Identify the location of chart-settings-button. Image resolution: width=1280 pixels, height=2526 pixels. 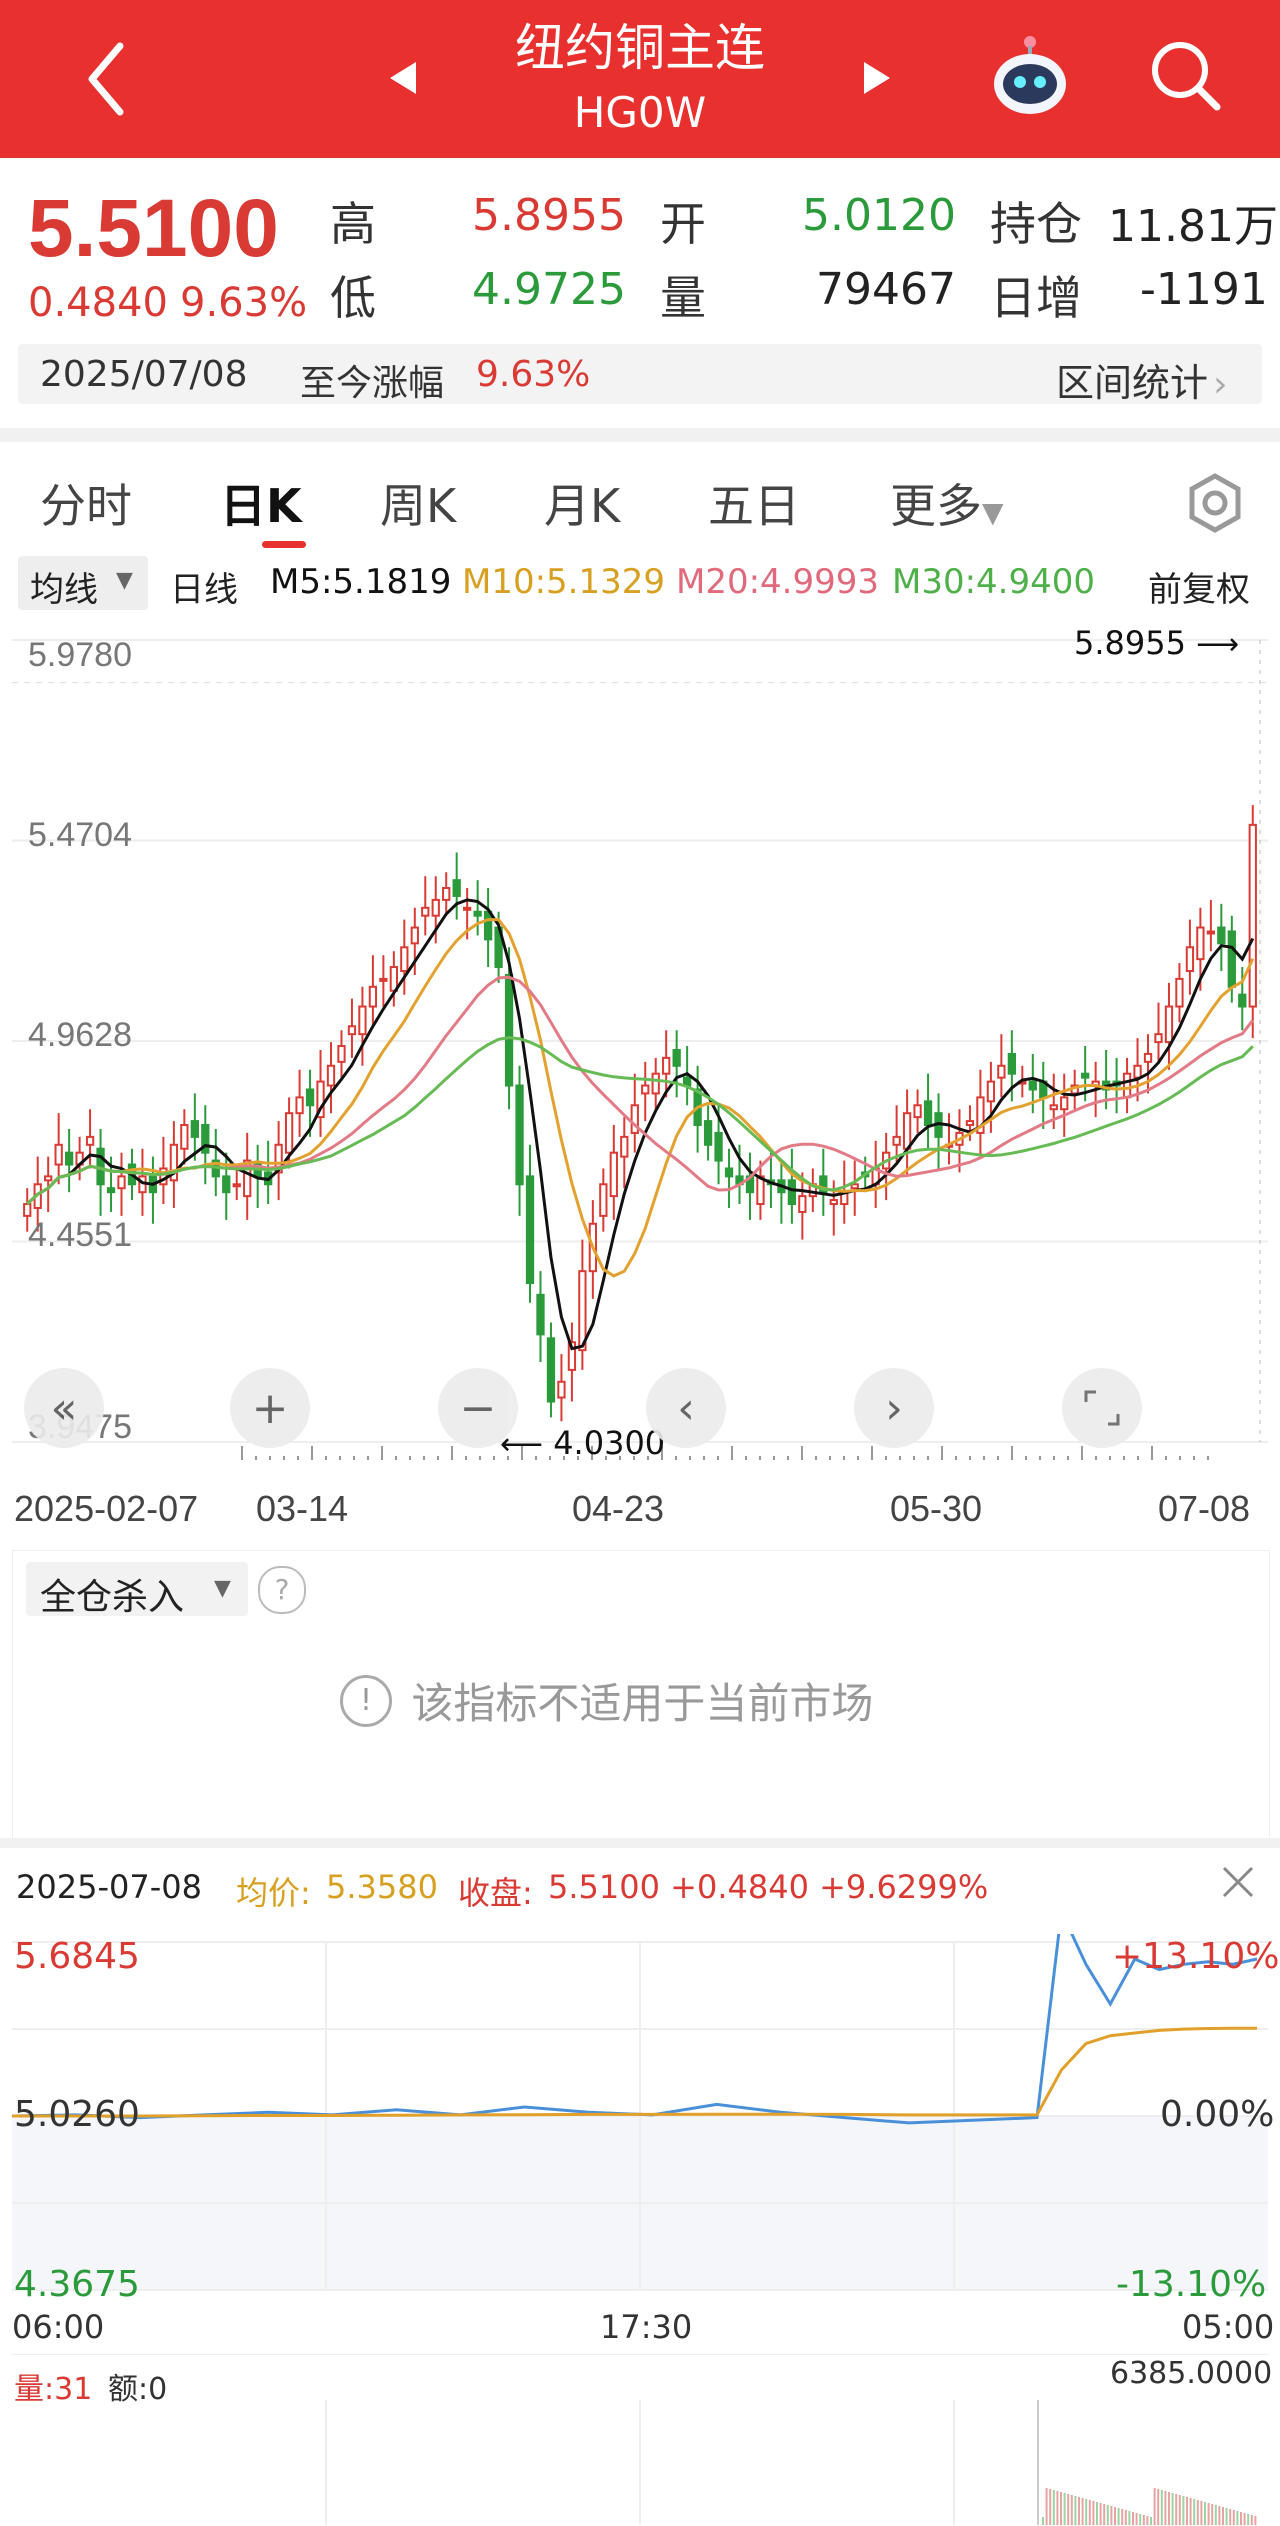
(1215, 503).